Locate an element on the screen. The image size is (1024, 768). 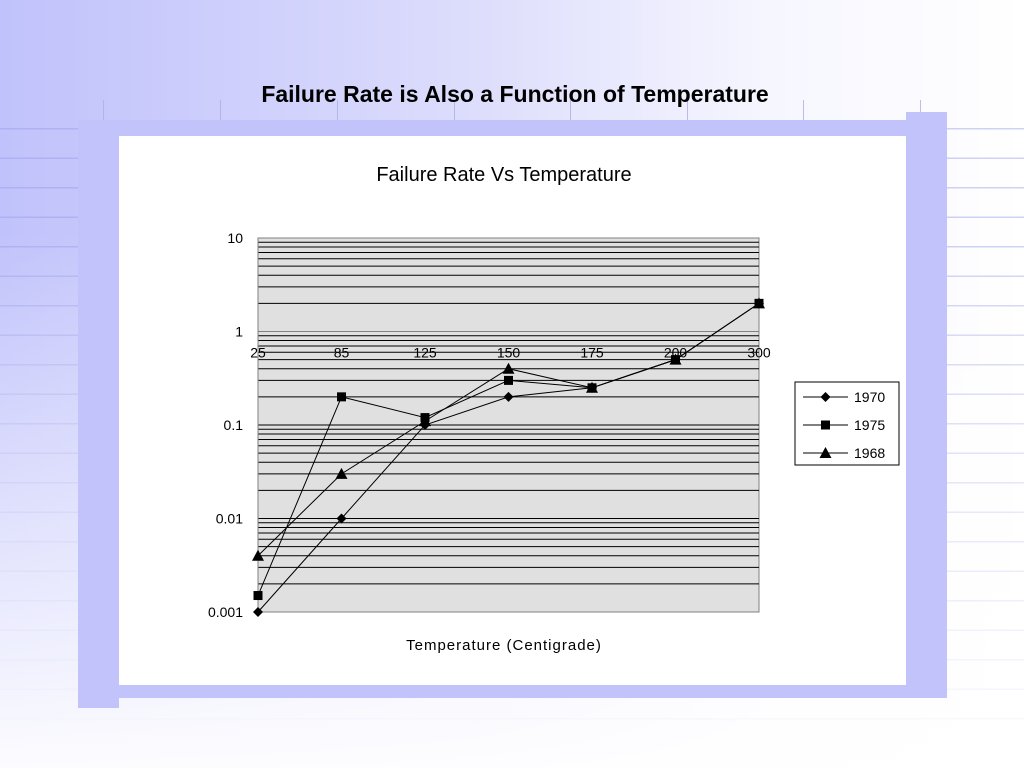
legend: 1970 1975 1968 is located at coordinates (847, 423).